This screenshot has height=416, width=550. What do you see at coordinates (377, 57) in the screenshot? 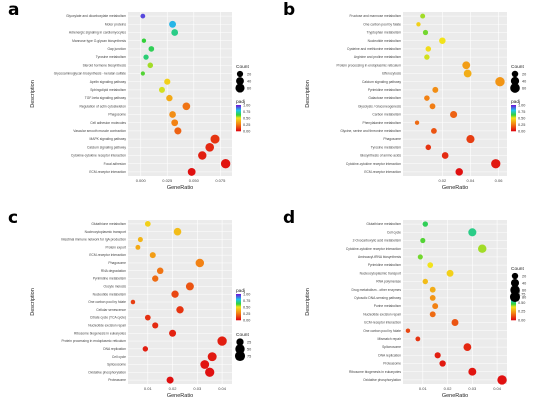
I see `y-tick-label: Arginine and proline metabolism` at bounding box center [377, 57].